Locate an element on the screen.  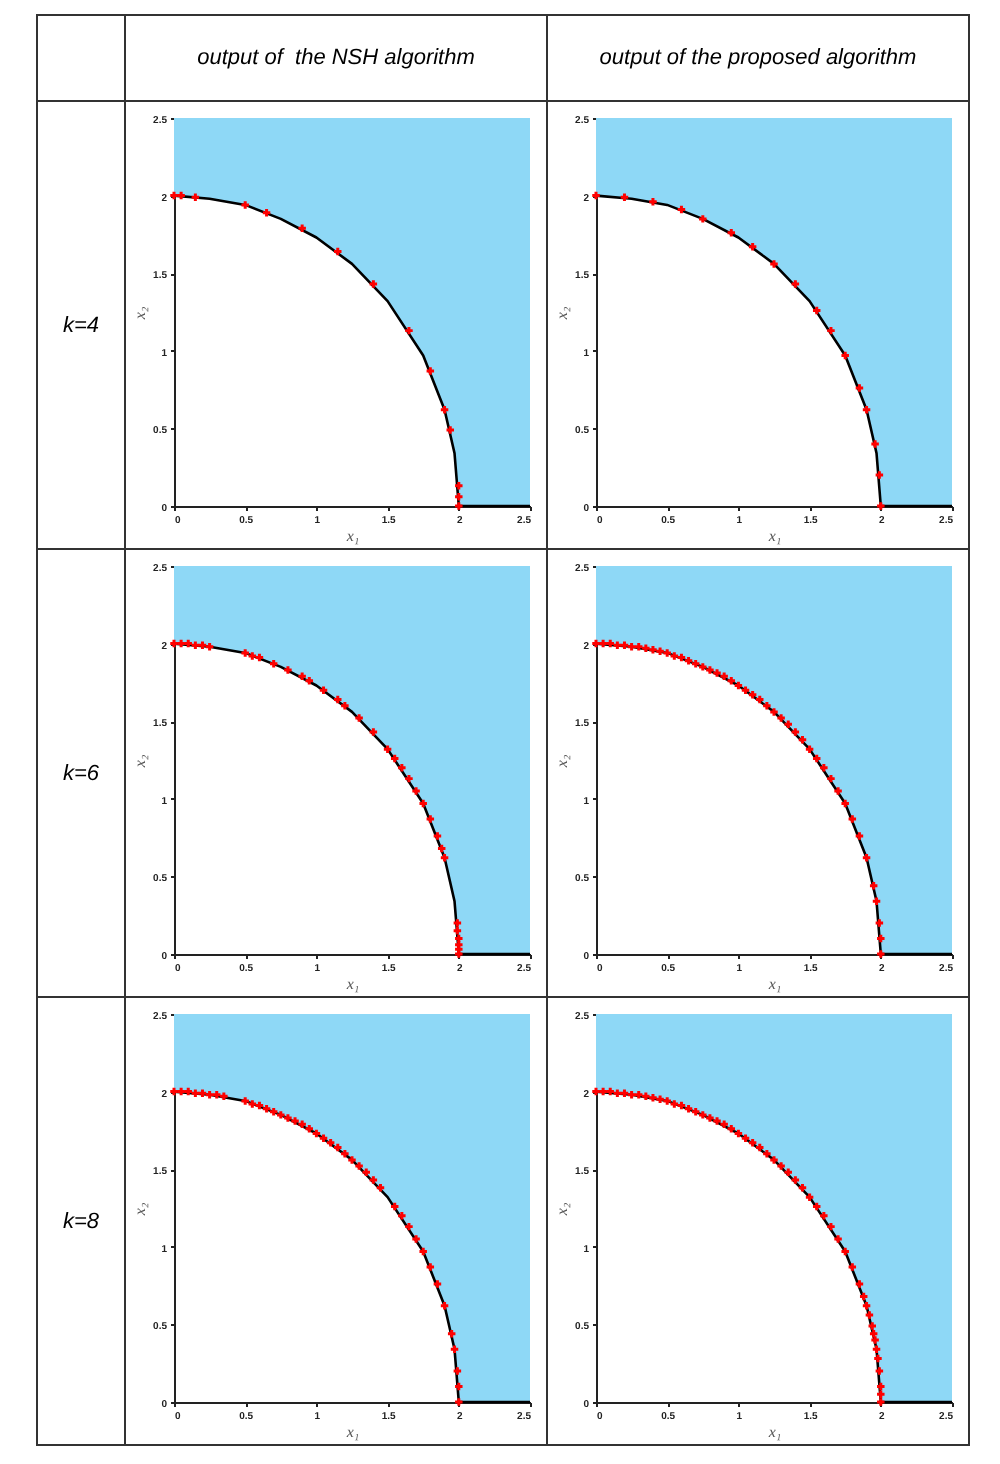
chart-title: output of the NSH algorithm is located at coordinates (336, 58).